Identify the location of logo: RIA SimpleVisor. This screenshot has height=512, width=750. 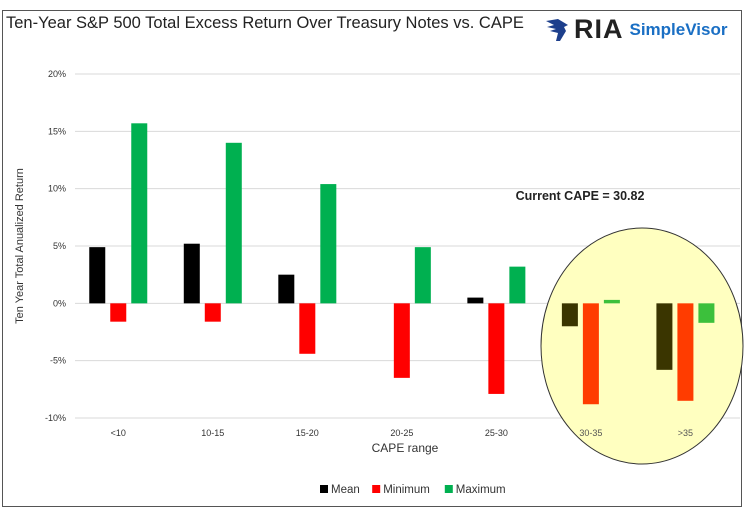
(635, 29).